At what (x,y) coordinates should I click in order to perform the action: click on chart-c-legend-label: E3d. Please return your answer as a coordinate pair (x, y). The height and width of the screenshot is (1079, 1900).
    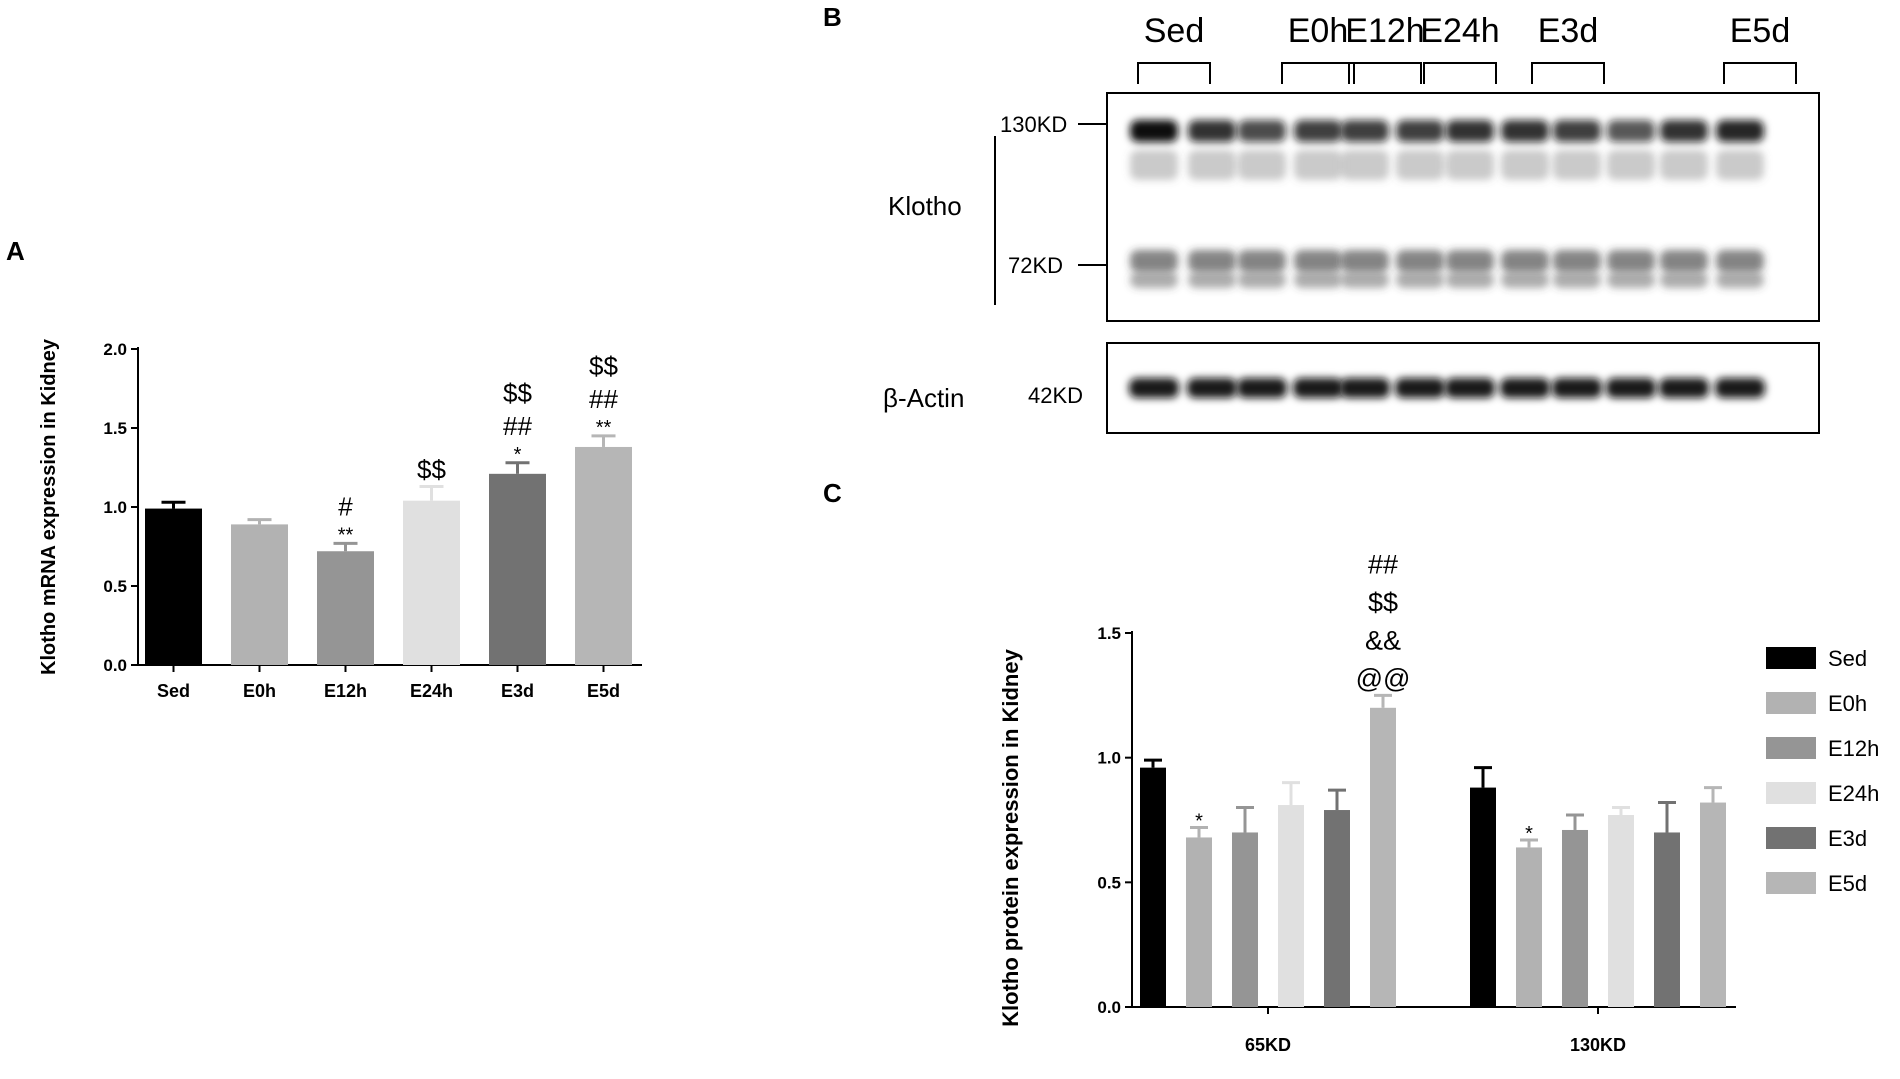
    Looking at the image, I should click on (1847, 838).